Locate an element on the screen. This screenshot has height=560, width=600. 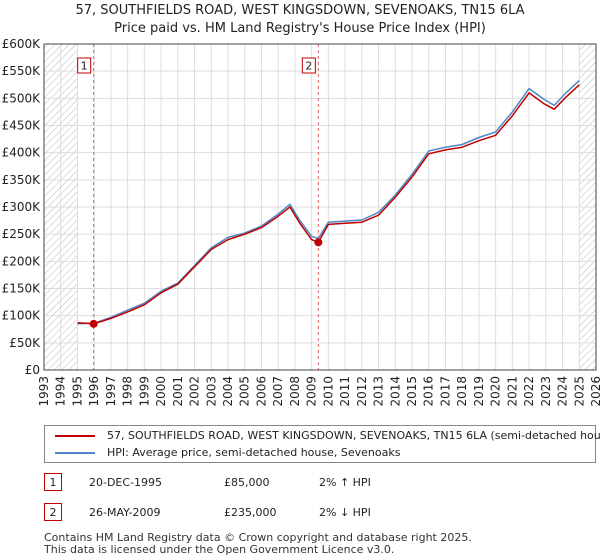
legend-swatch-red is located at coordinates (75, 436).